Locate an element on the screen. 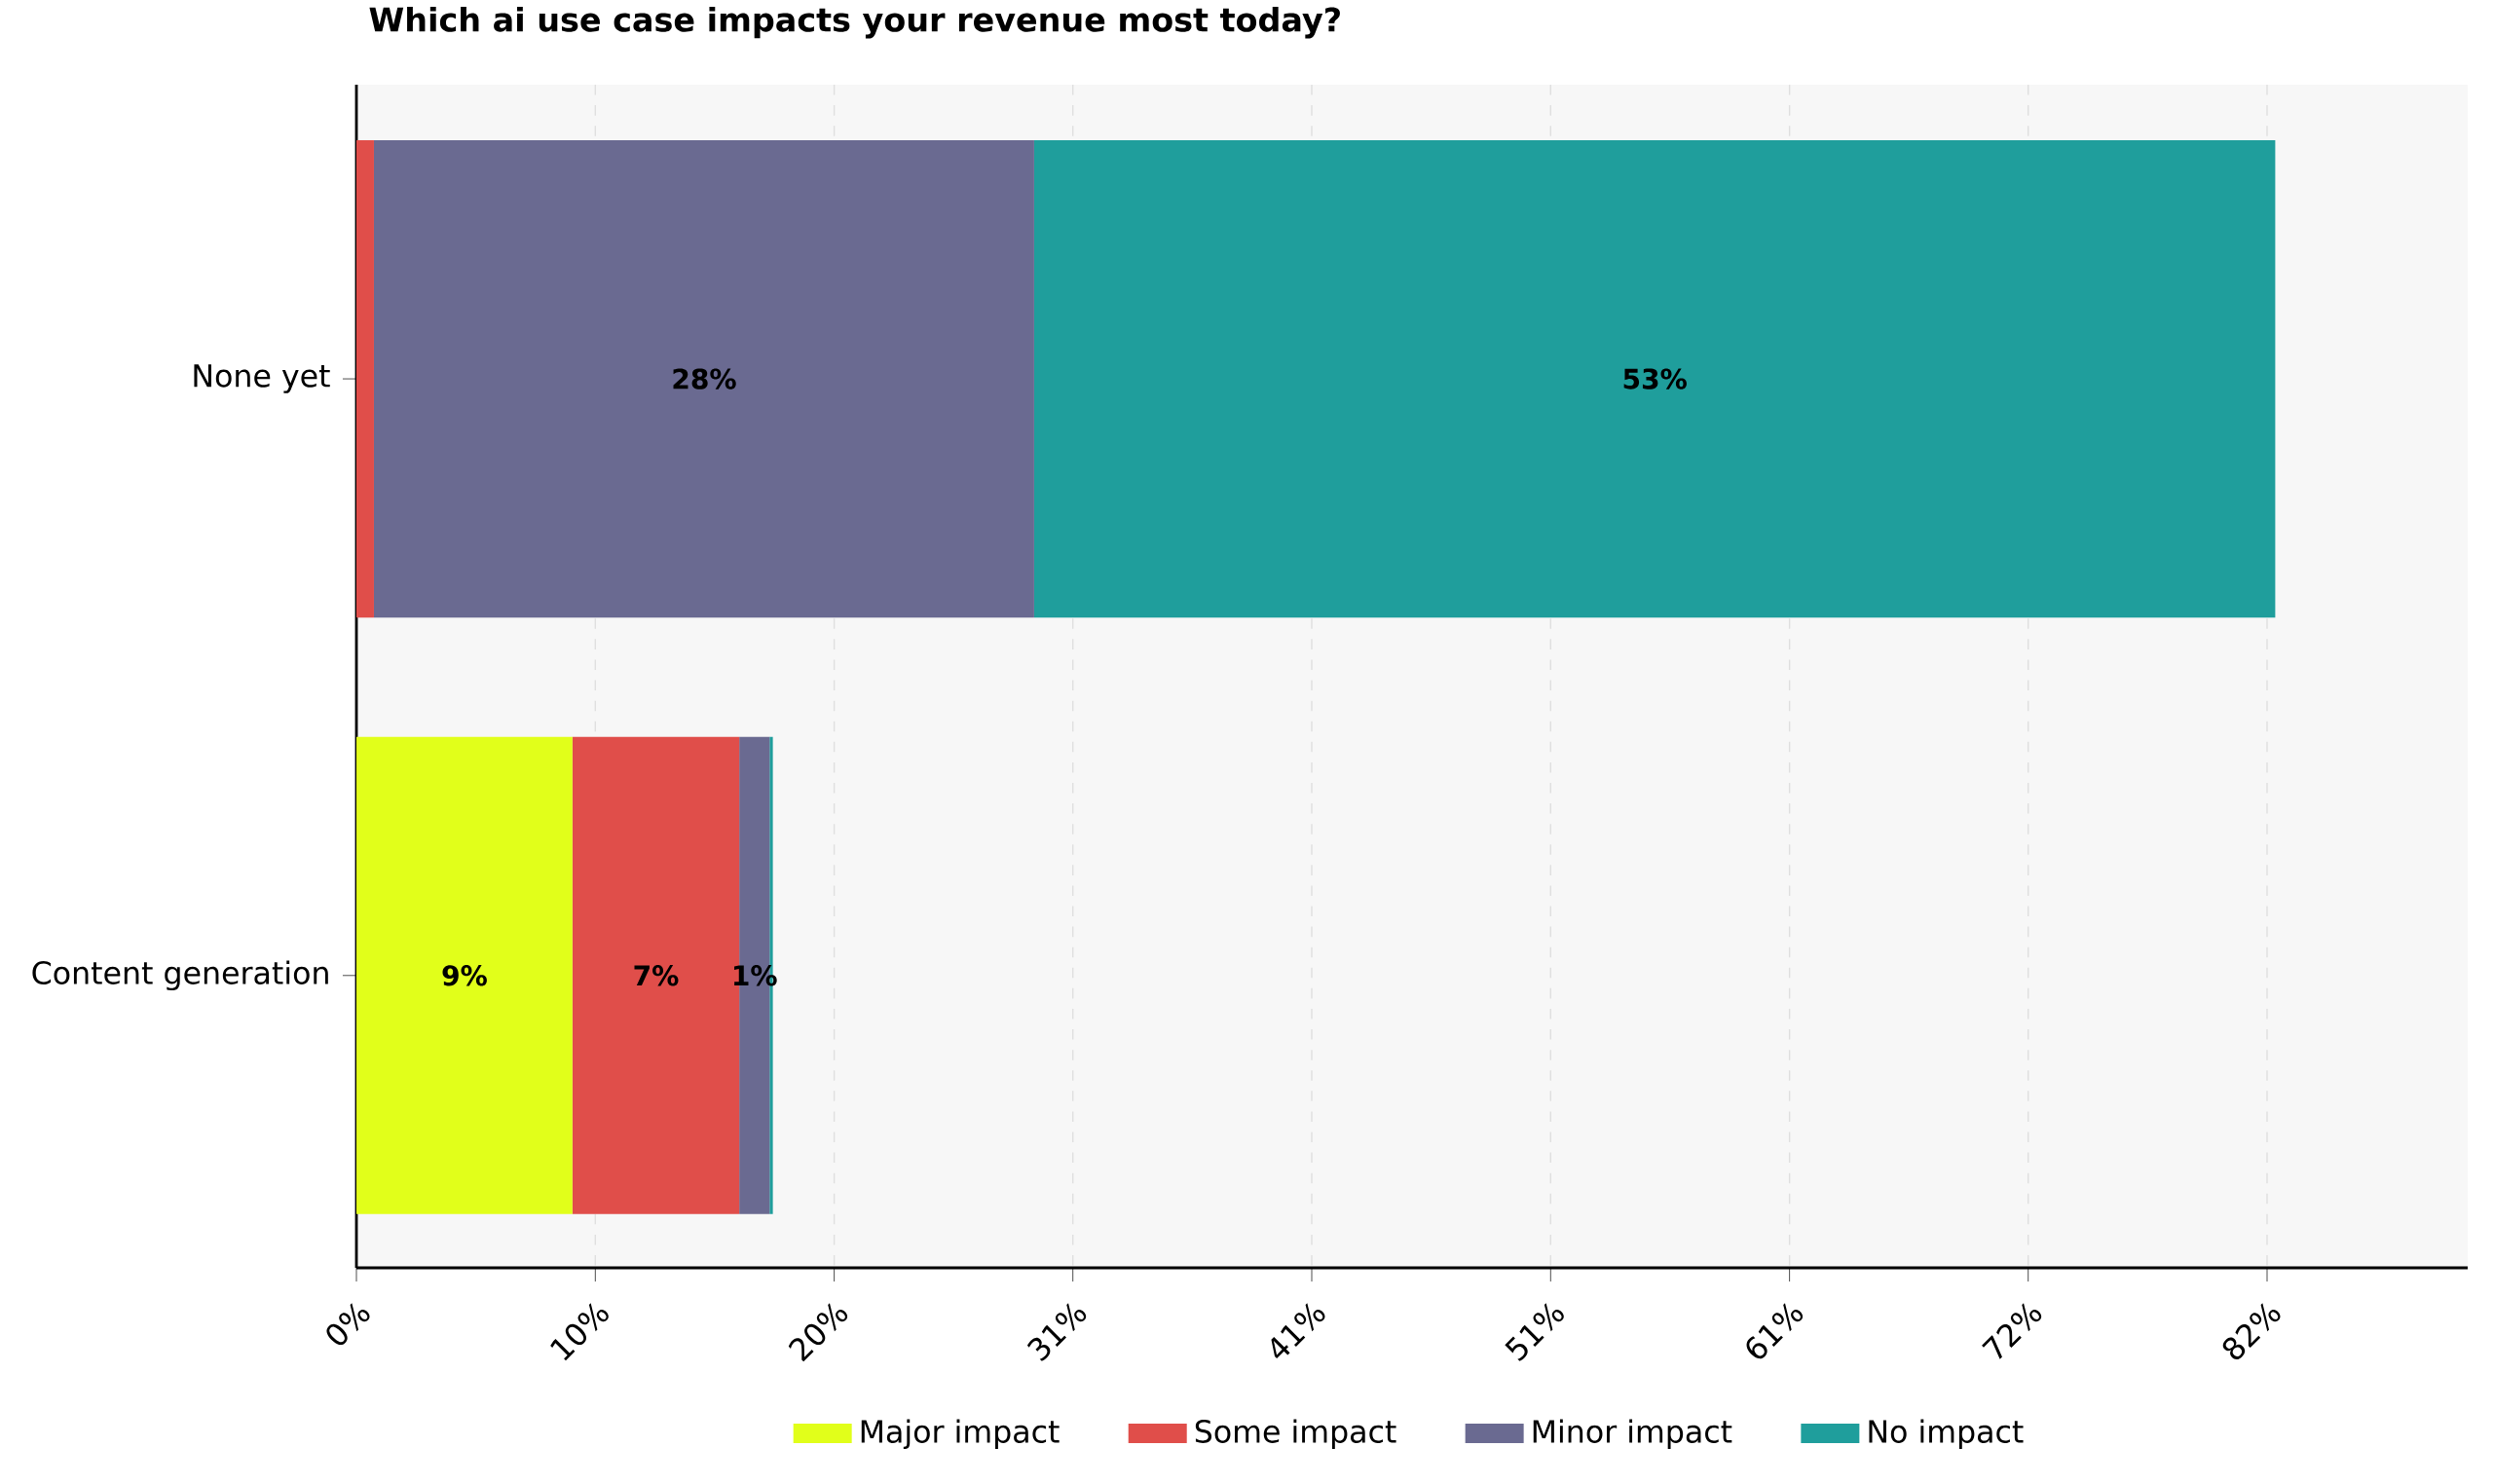  data-label: 7% is located at coordinates (656, 975).